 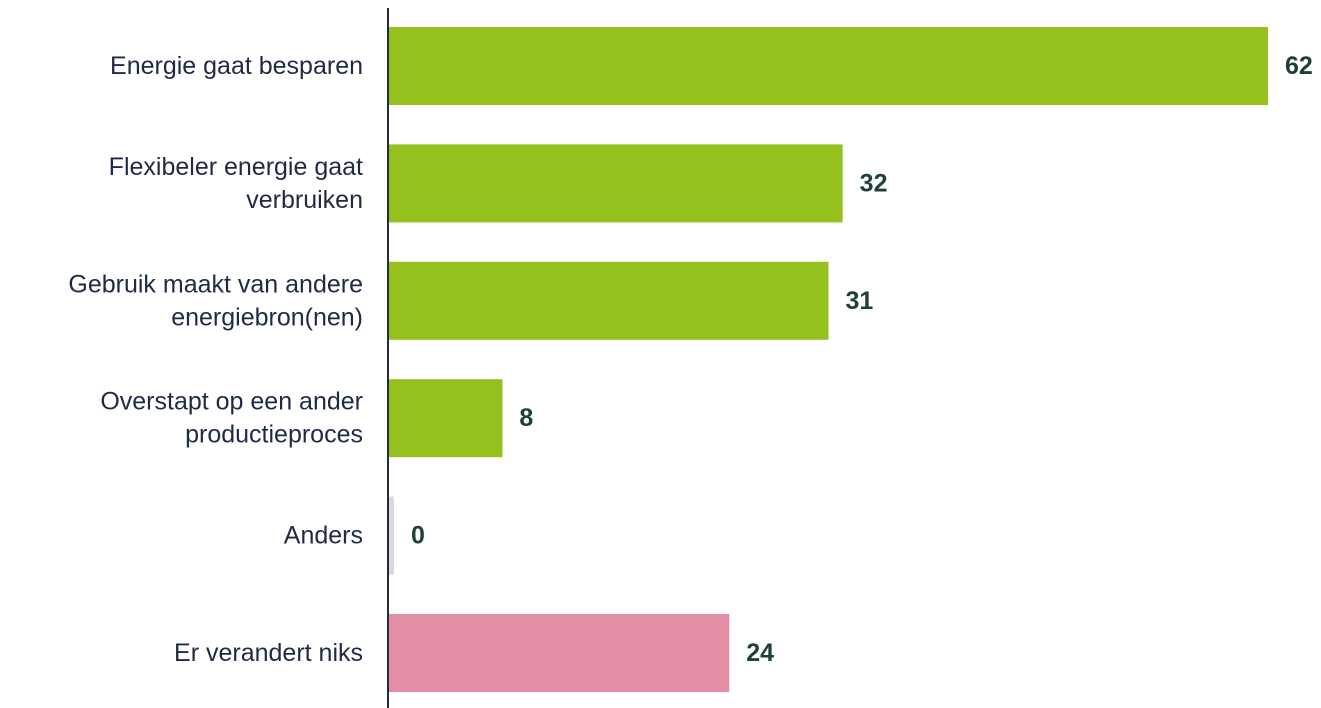 I want to click on category-label: Gebruik maakt van andere energiebron(nen), so click(x=215, y=300).